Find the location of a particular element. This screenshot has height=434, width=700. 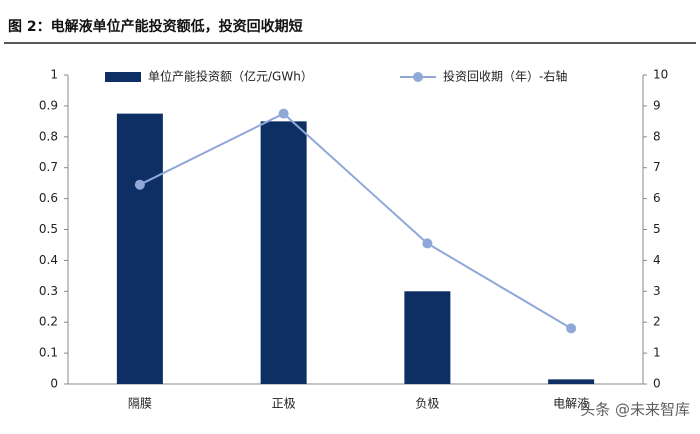

chart-title: 图 2：电解液单位产能投资额低，投资回收期短 is located at coordinates (155, 26).